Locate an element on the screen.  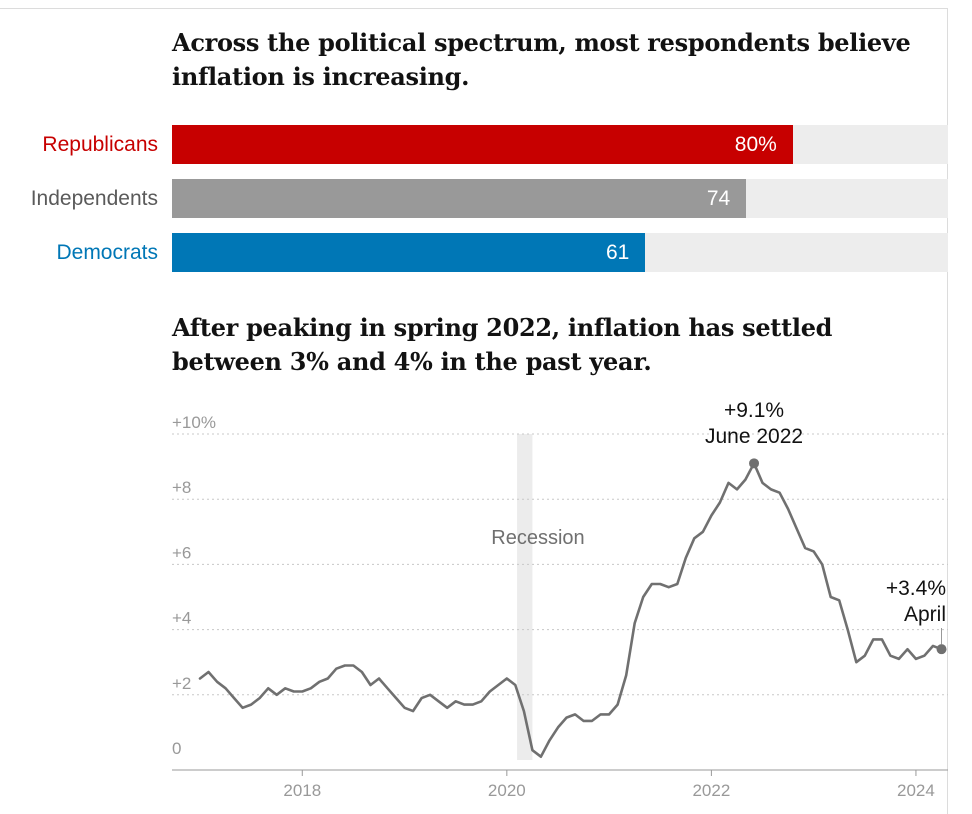
top-rule is located at coordinates (474, 8).